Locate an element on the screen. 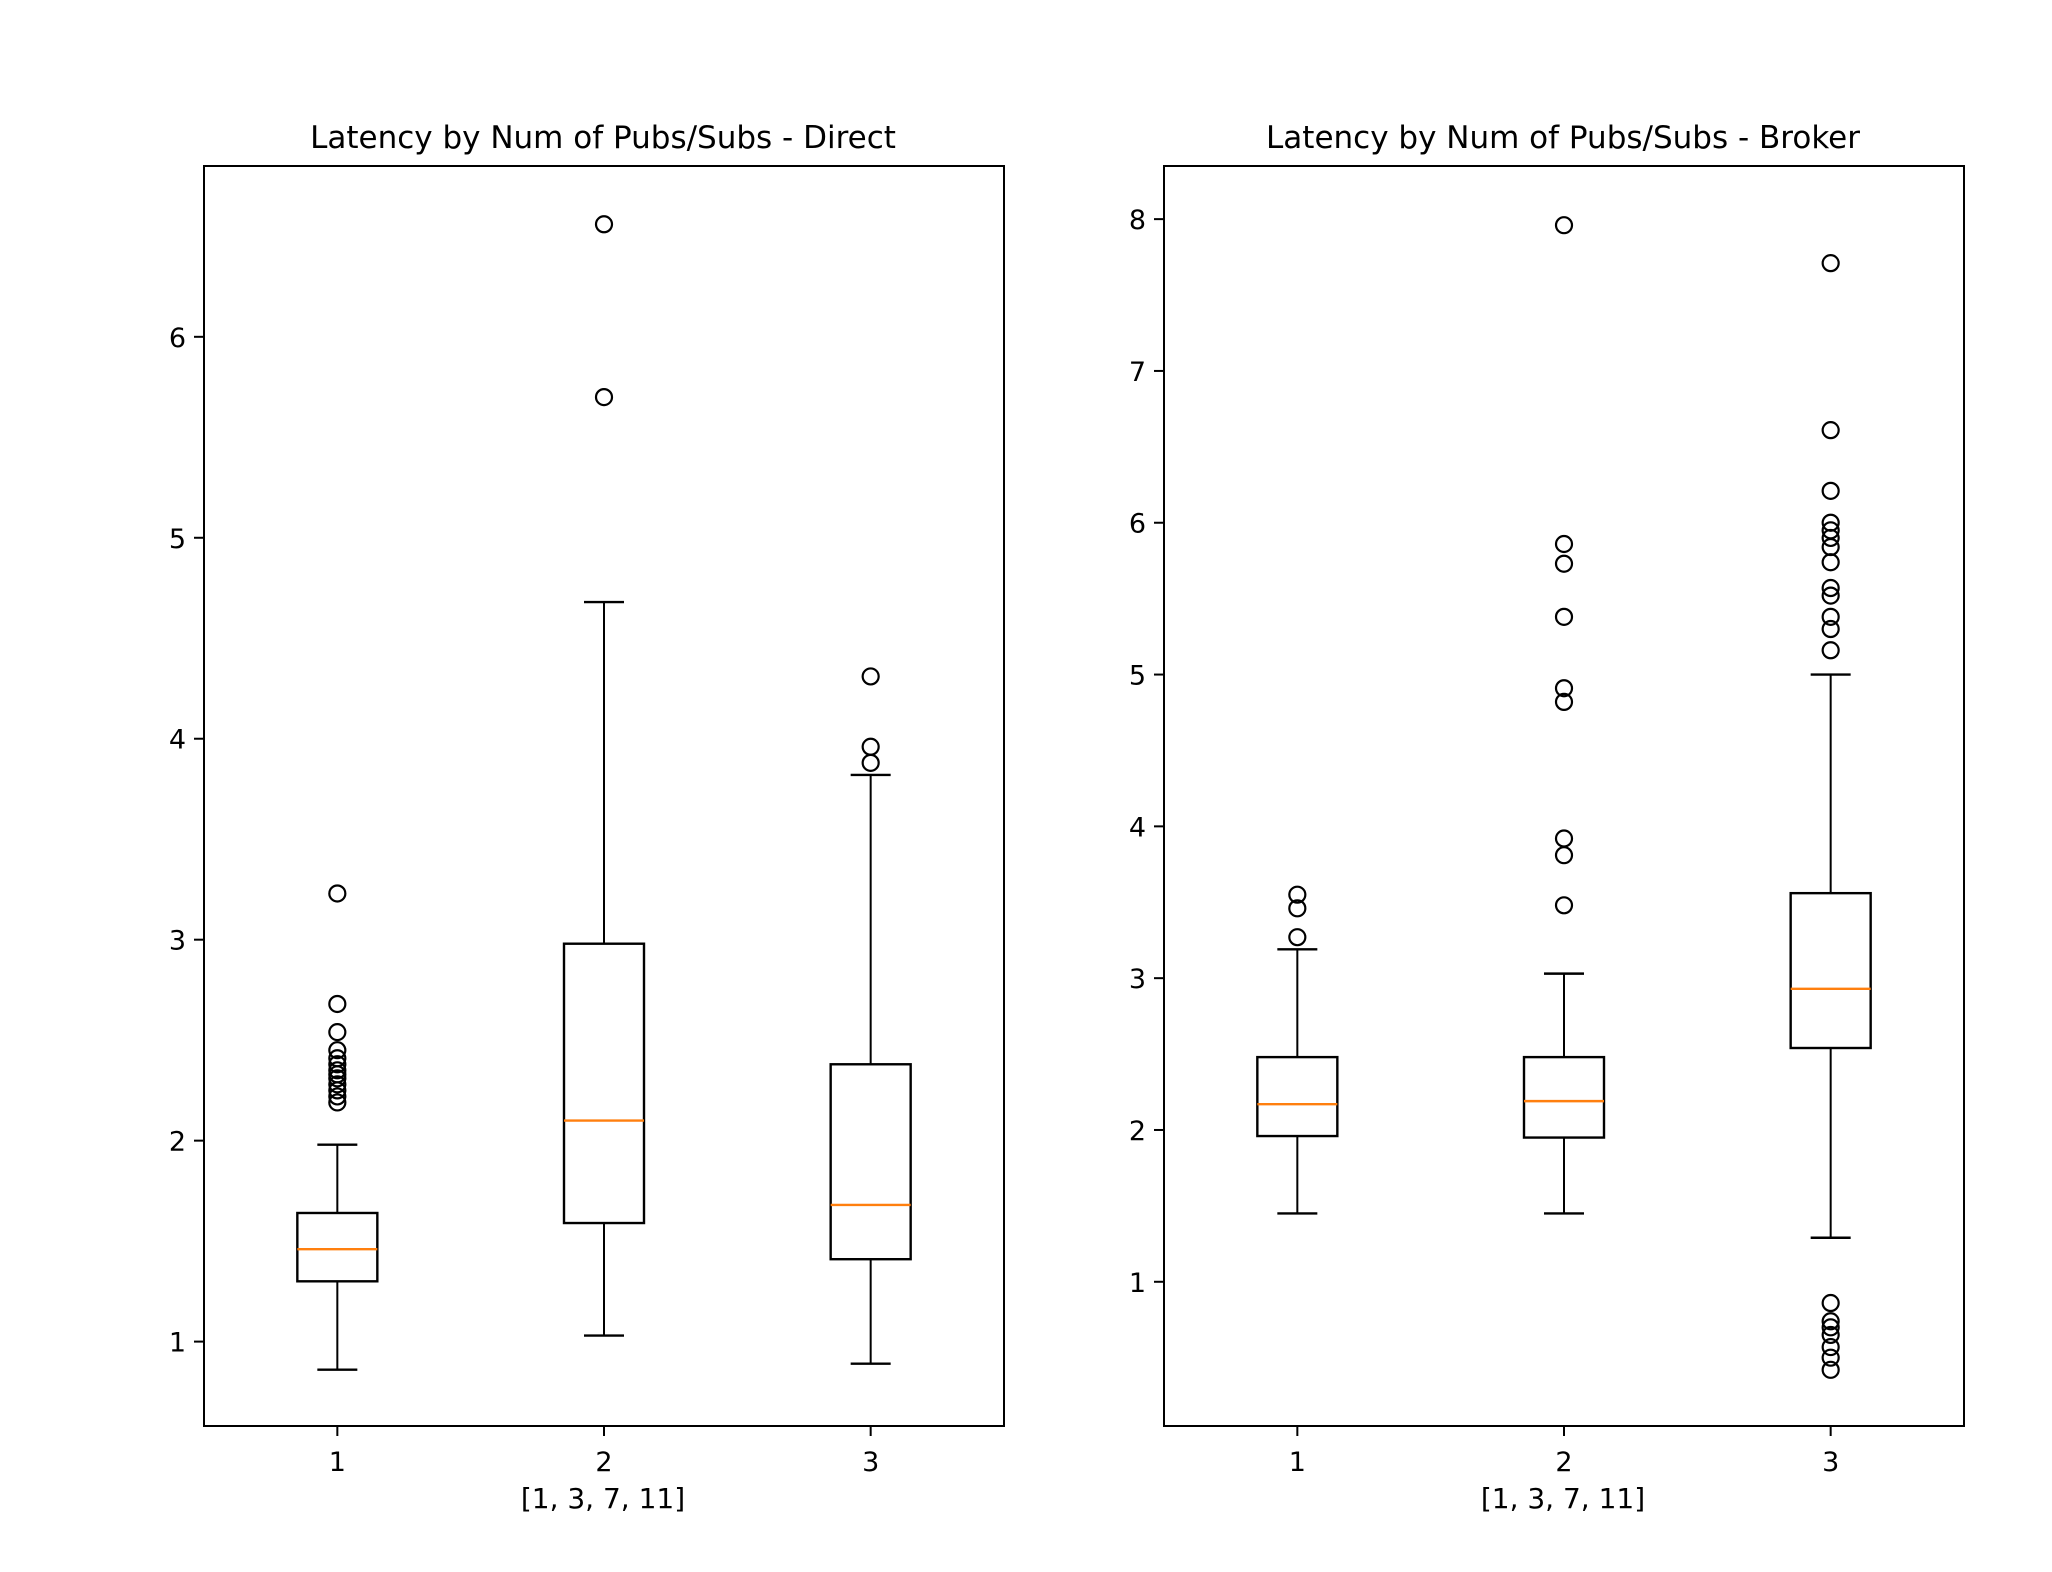  chart-direct-xlabel: [1, 3, 7, 11] is located at coordinates (603, 1498).